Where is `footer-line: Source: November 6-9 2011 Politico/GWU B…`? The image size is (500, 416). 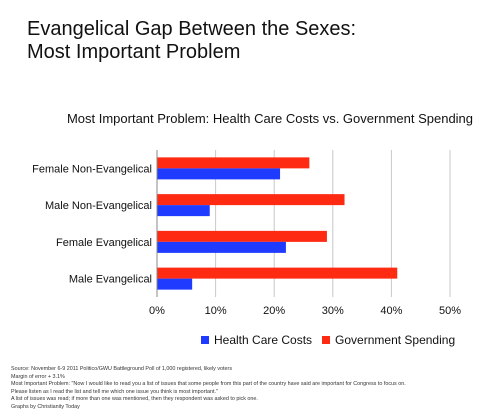 footer-line: Source: November 6-9 2011 Politico/GWU B… is located at coordinates (122, 369).